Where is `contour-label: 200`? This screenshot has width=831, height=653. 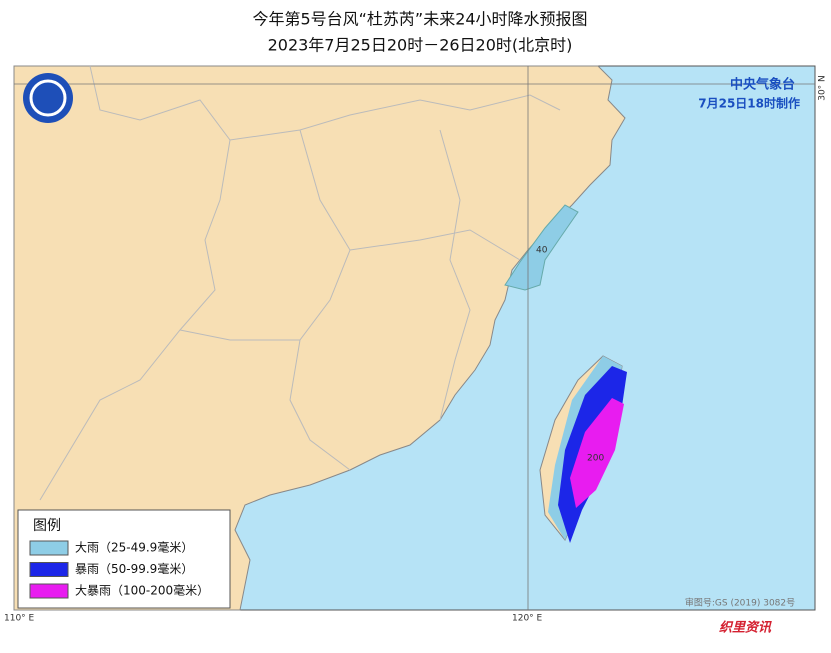
contour-label: 200 is located at coordinates (595, 459).